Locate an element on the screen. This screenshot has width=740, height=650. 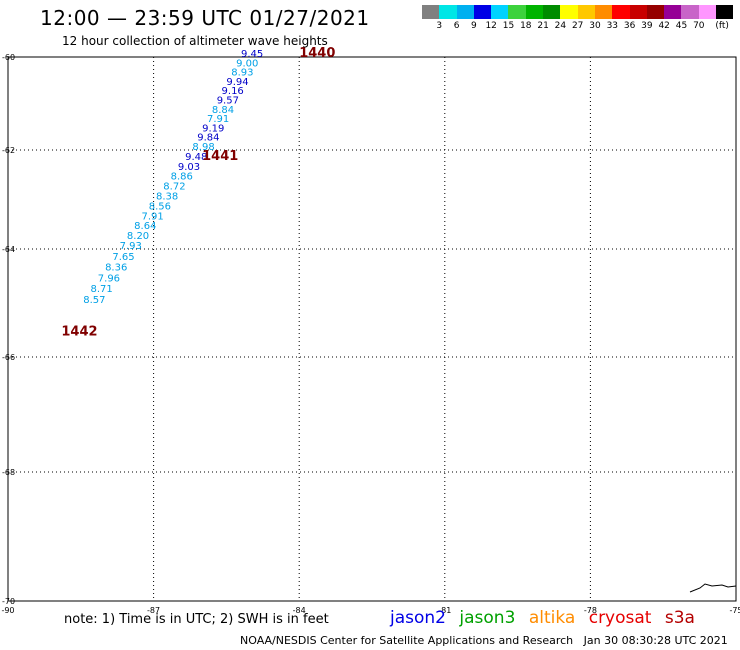
legend-label: 70 is located at coordinates (699, 26).